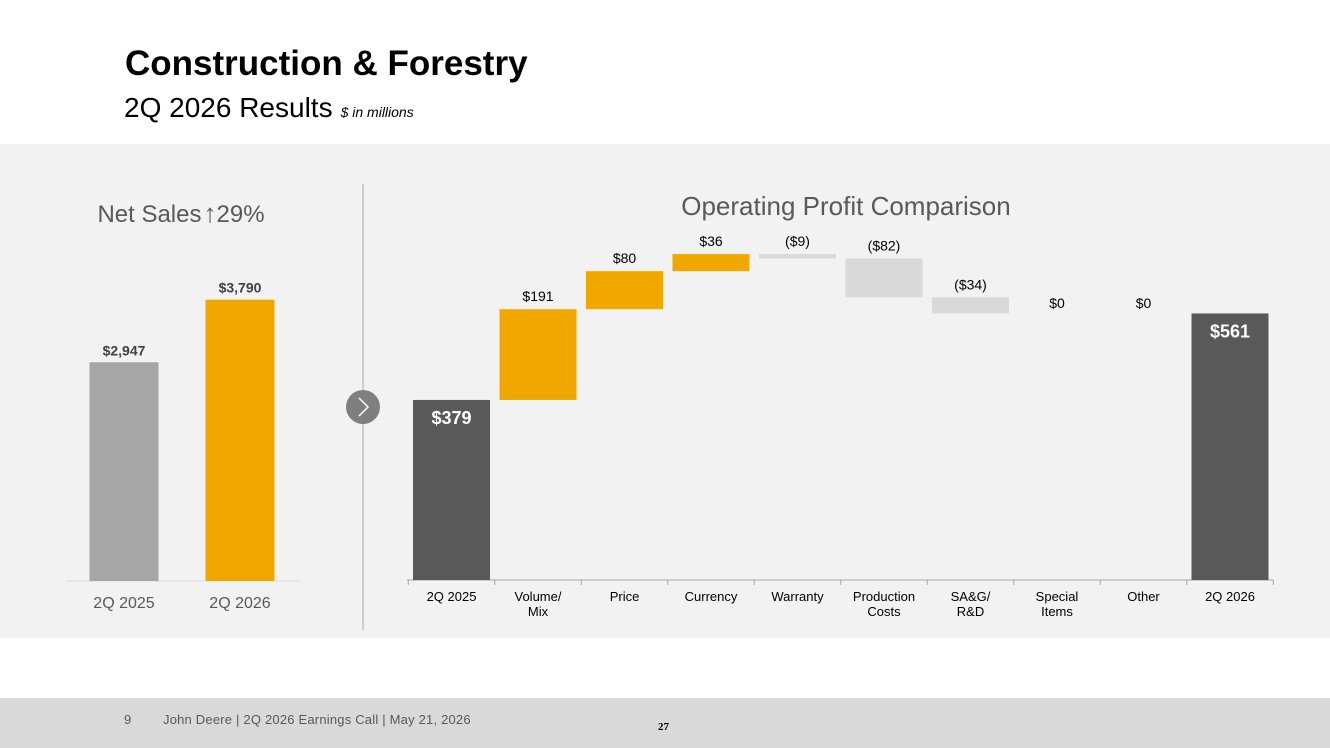 The height and width of the screenshot is (748, 1330). I want to click on footer-slide-number: 27, so click(663, 727).